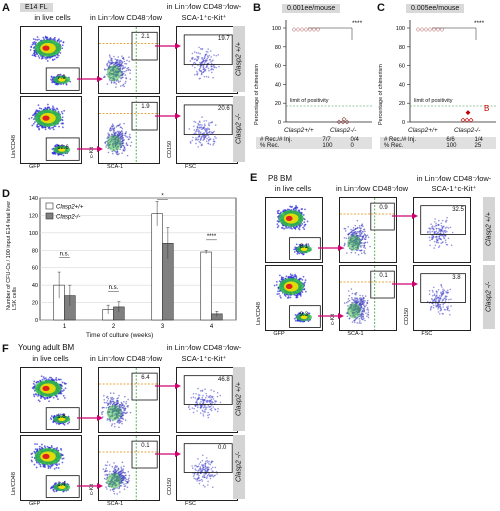  I want to click on legend-label: Clasp2+/+, so click(70, 208).